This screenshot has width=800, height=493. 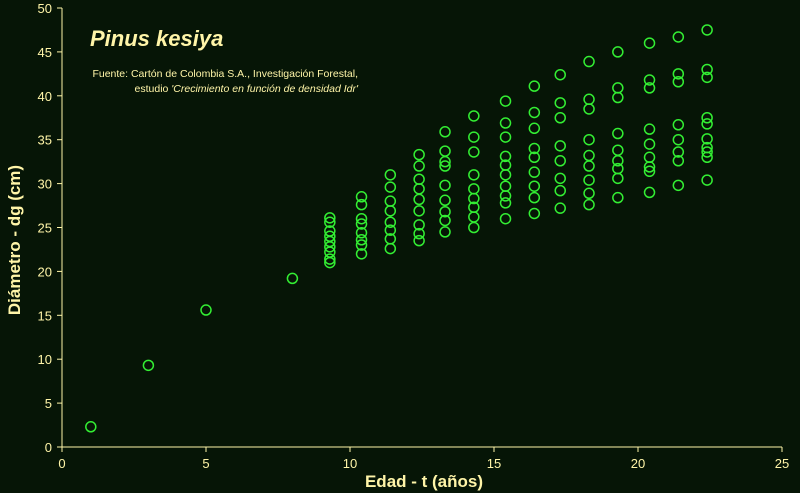 I want to click on x-tick-label: 25, so click(x=782, y=463).